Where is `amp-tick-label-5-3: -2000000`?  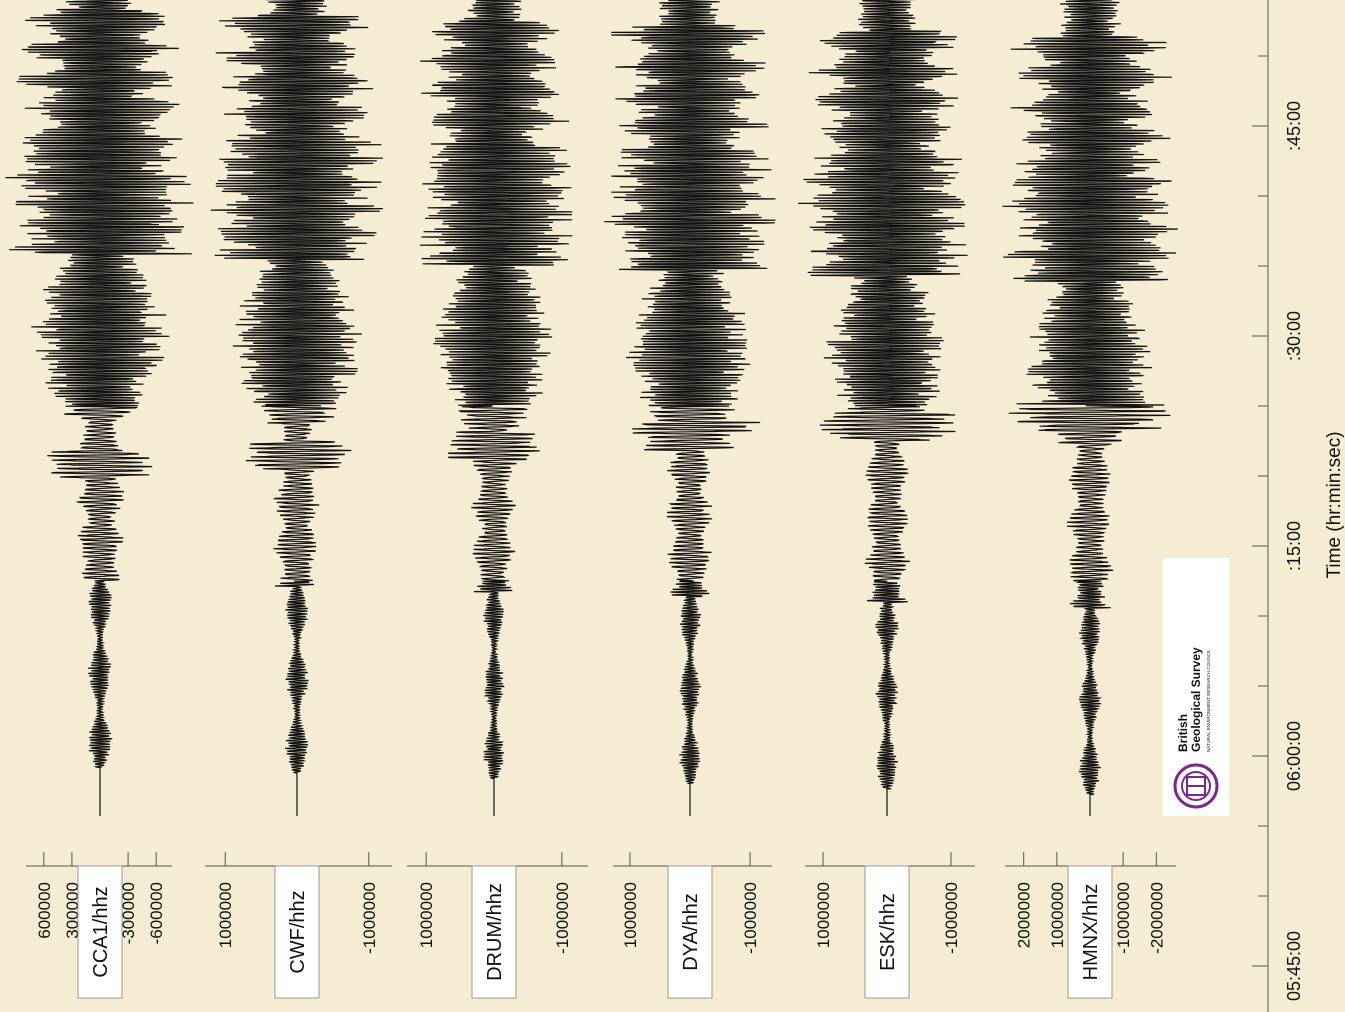 amp-tick-label-5-3: -2000000 is located at coordinates (1156, 918).